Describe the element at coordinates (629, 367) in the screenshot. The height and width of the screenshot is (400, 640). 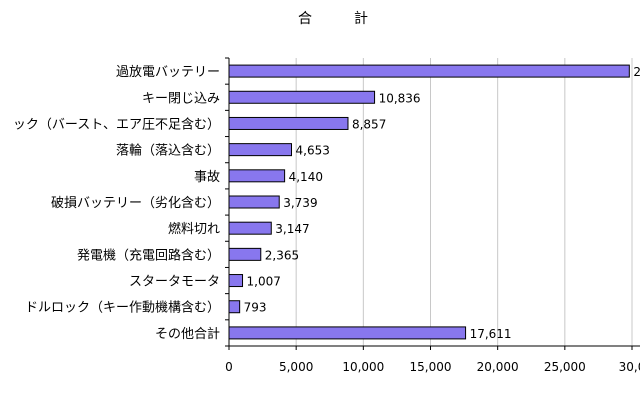
I see `x-tick-label: 30,0` at that location.